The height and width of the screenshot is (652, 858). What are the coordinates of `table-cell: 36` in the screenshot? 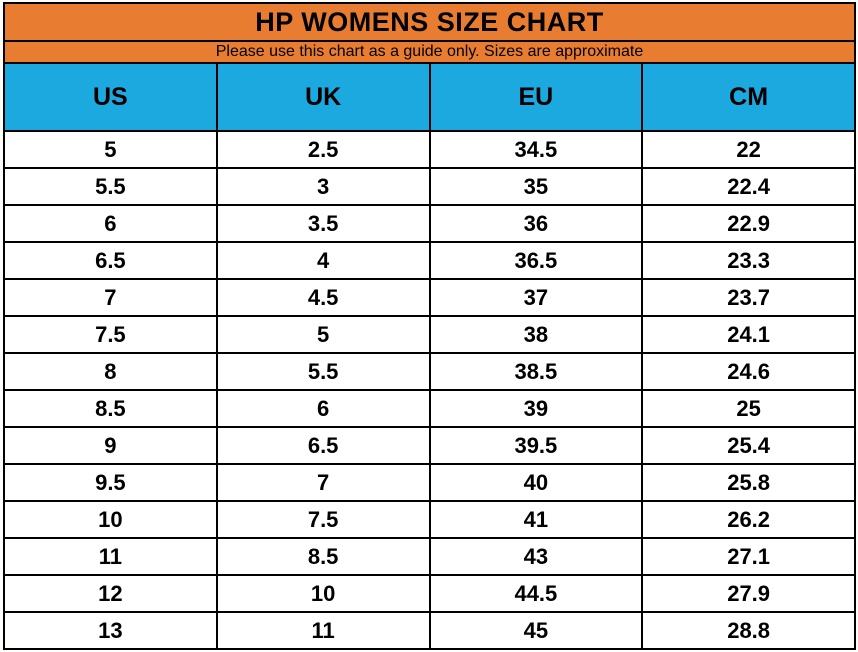 It's located at (536, 223).